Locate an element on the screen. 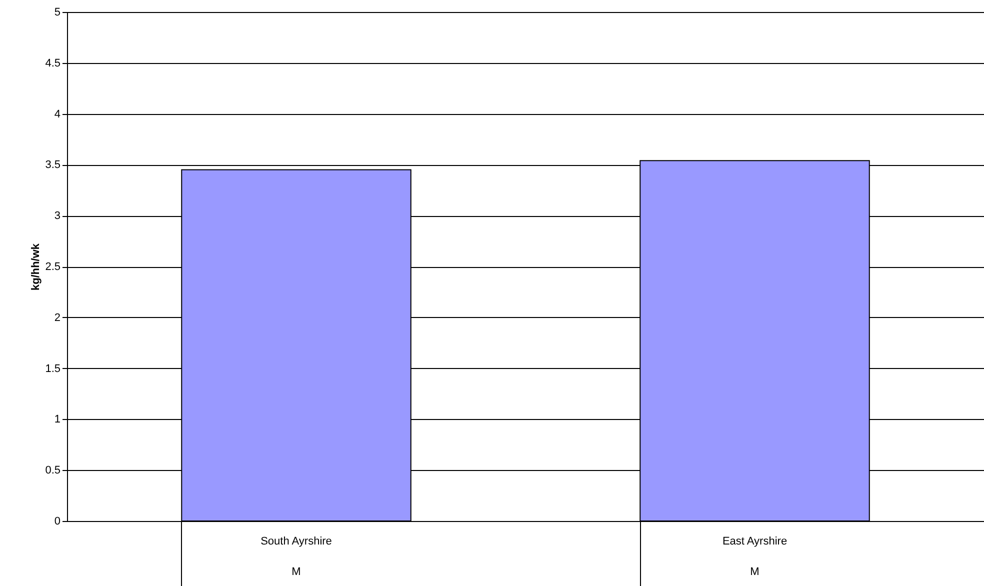  x-tick-label: East Ayrshire is located at coordinates (755, 542).